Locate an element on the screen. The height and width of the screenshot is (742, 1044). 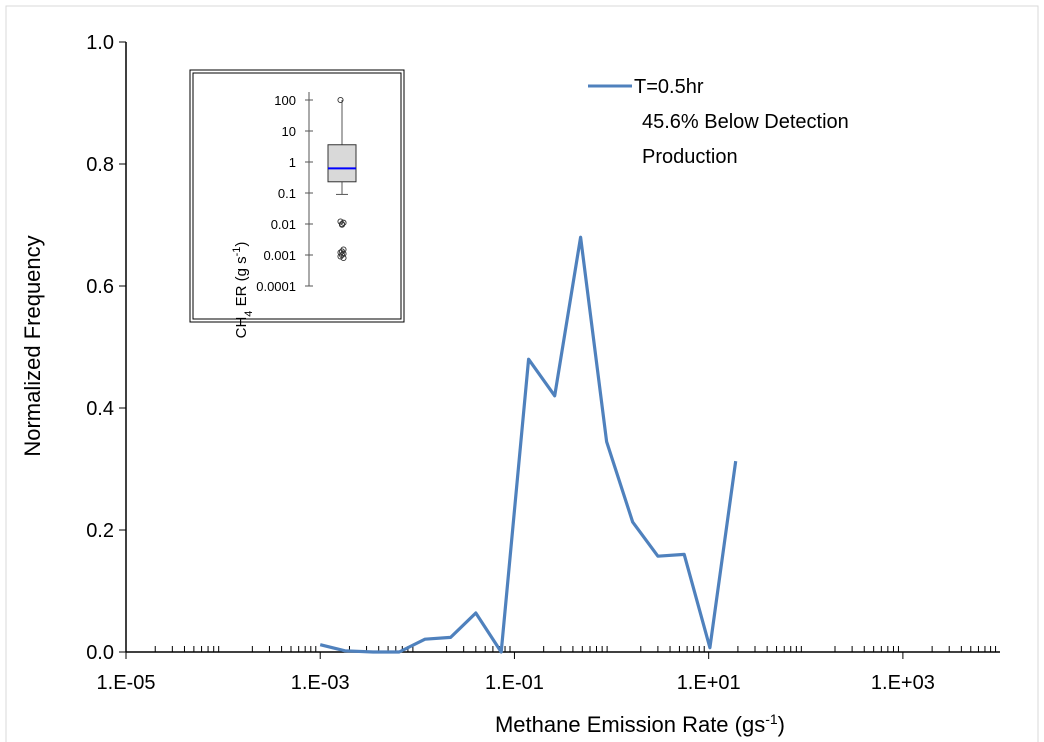
inset-y-tick-label: 1 is located at coordinates (292, 162).